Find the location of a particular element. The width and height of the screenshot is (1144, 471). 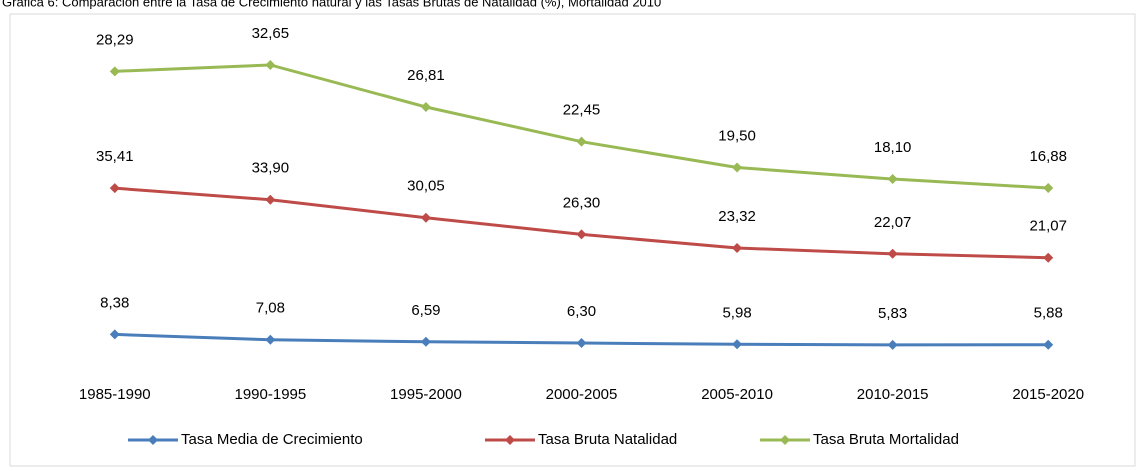

data-label: 22,07 is located at coordinates (893, 222).